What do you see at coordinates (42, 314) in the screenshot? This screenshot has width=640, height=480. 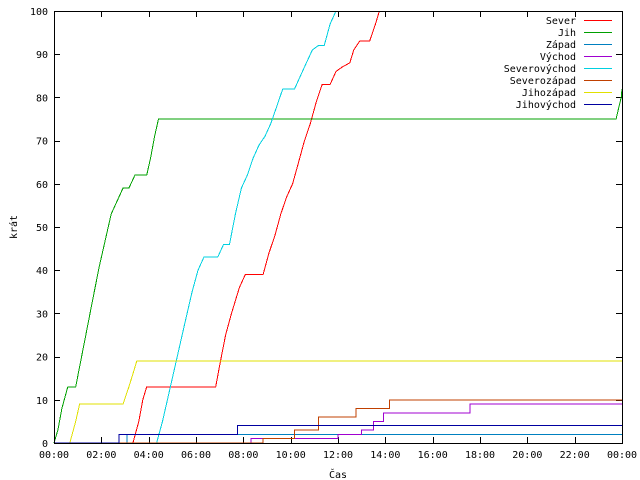 I see `y-tick-label: 30` at bounding box center [42, 314].